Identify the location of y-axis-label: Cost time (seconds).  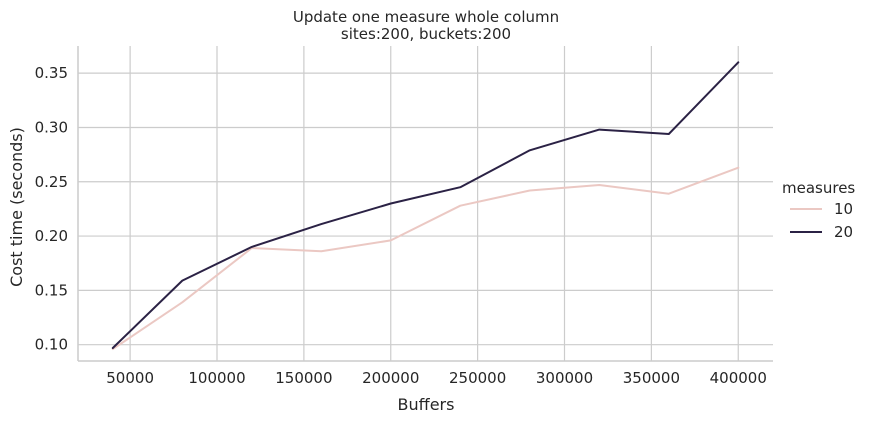
(16, 207).